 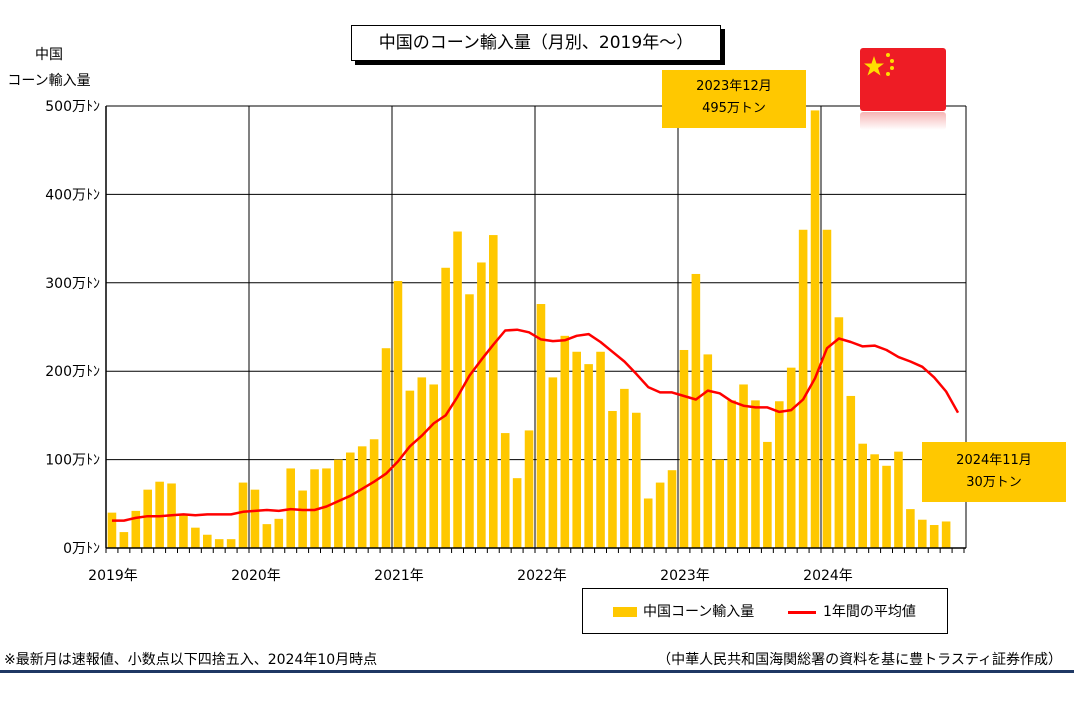 What do you see at coordinates (537, 671) in the screenshot?
I see `bottom-rule` at bounding box center [537, 671].